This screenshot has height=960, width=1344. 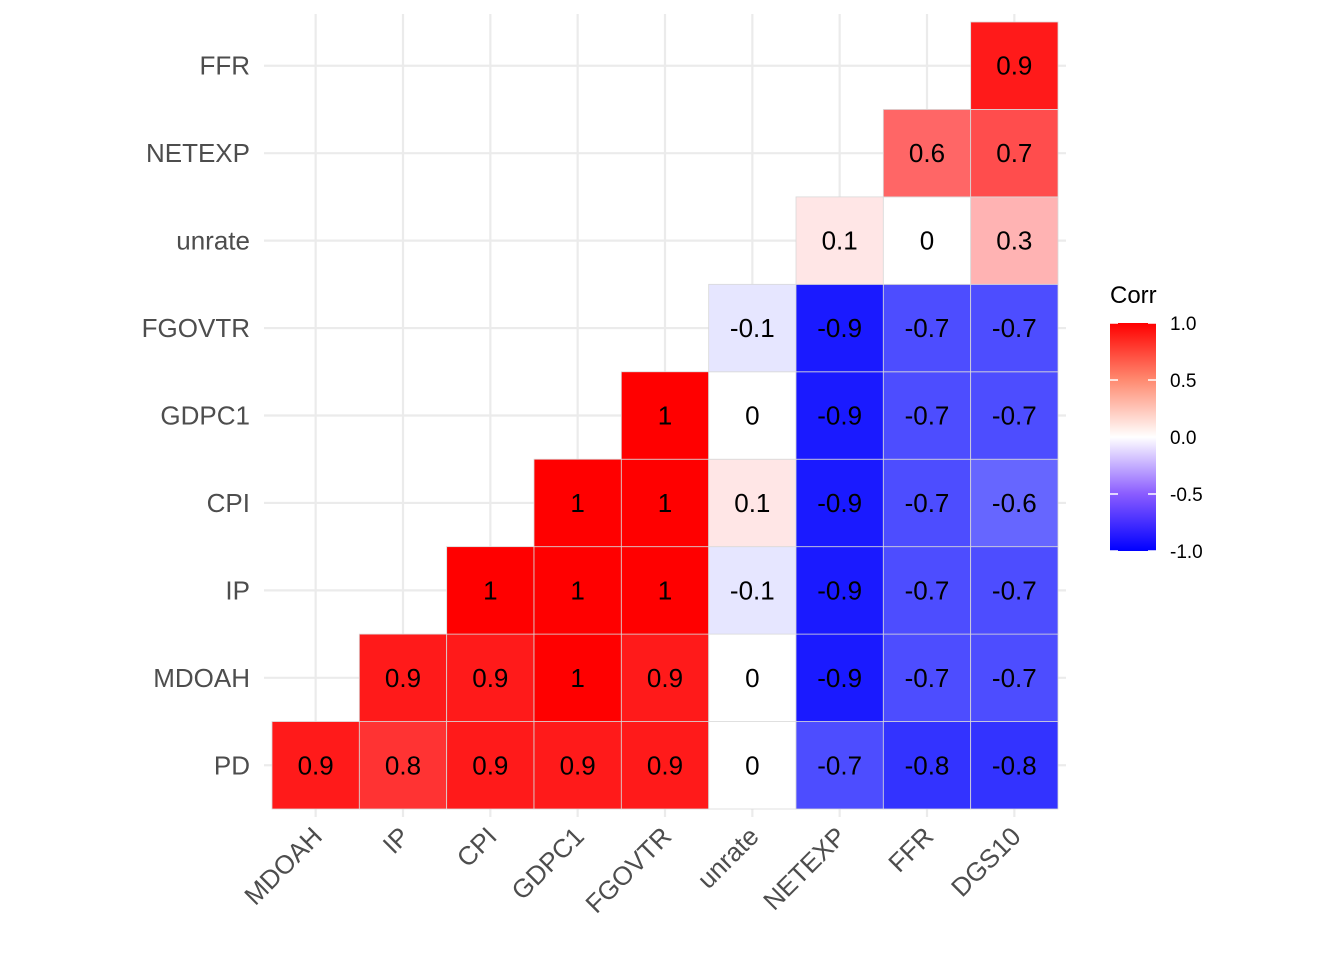 I want to click on x-tick-label: FFR, so click(x=910, y=849).